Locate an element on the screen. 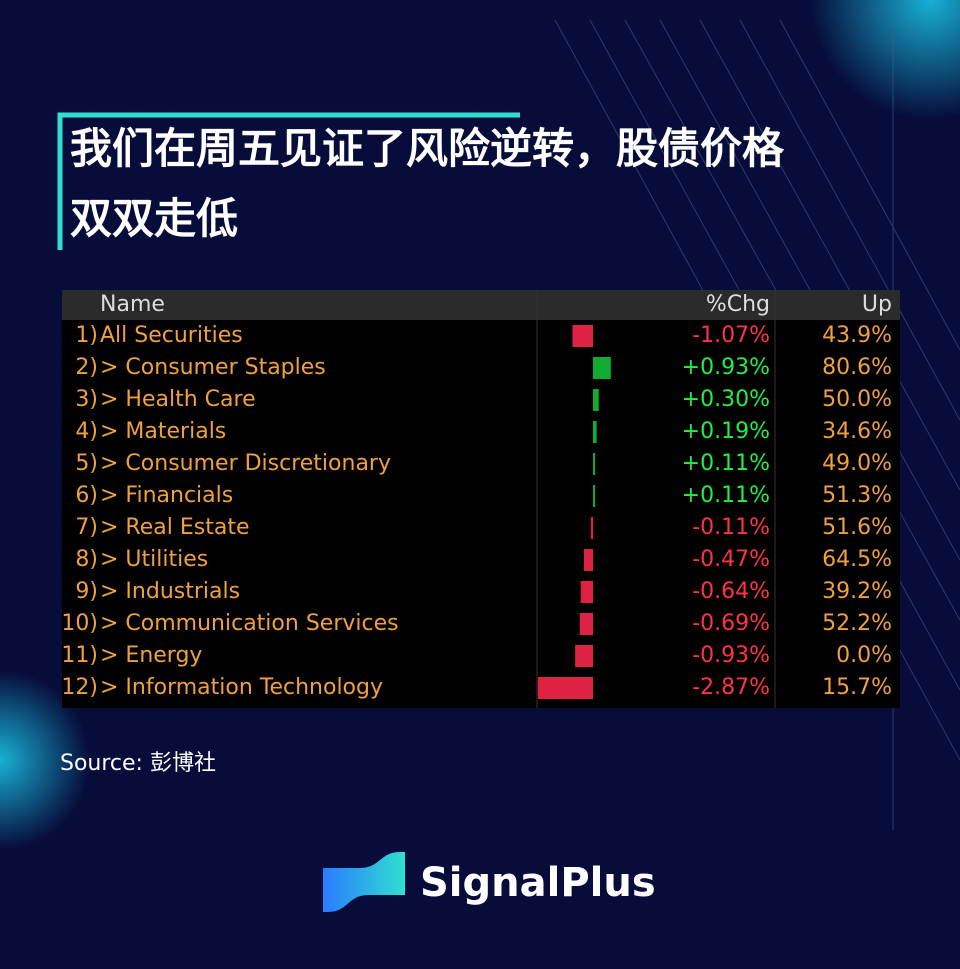  up-value: 52.2% is located at coordinates (857, 623).